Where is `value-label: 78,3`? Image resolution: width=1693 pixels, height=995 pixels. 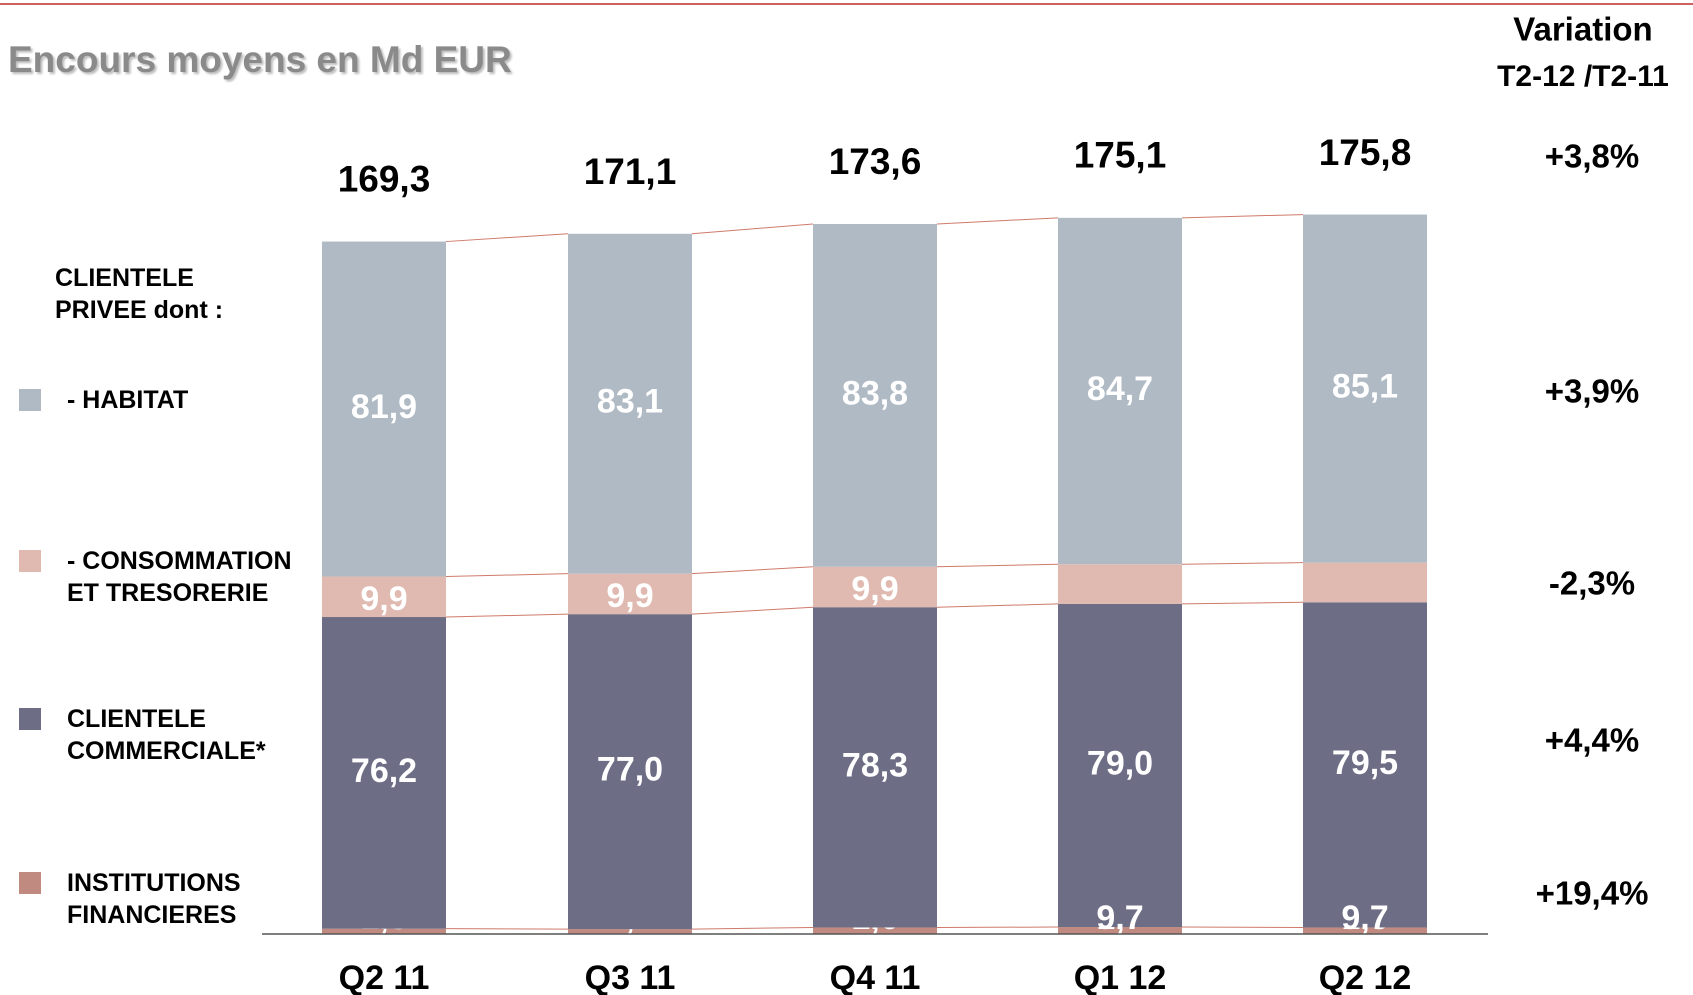
value-label: 78,3 is located at coordinates (875, 765).